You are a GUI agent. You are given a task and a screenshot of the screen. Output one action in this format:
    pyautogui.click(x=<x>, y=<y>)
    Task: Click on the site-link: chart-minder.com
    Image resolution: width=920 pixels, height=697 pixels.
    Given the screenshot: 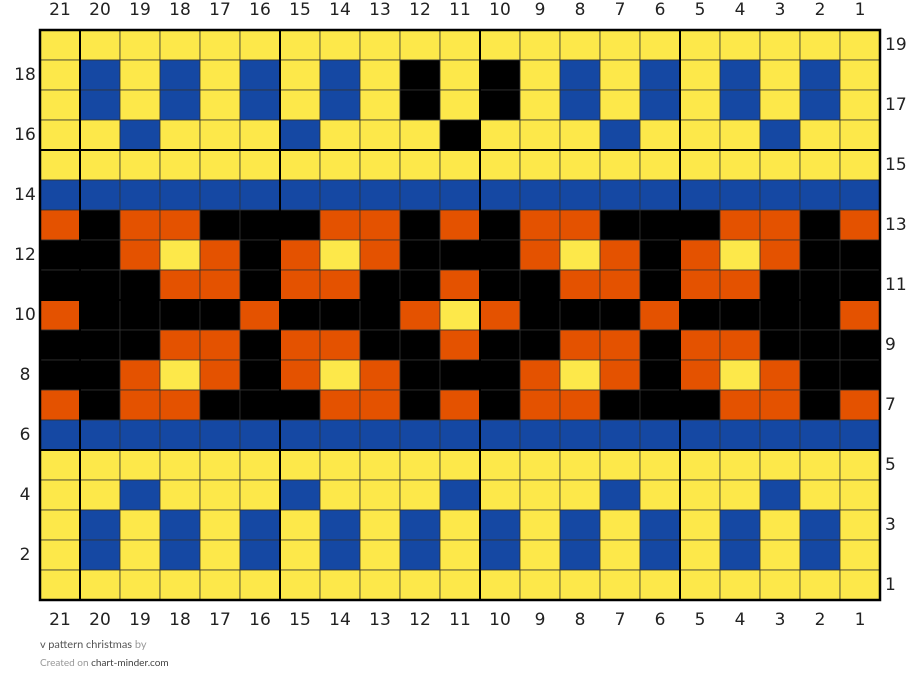 What is the action you would take?
    pyautogui.click(x=130, y=663)
    